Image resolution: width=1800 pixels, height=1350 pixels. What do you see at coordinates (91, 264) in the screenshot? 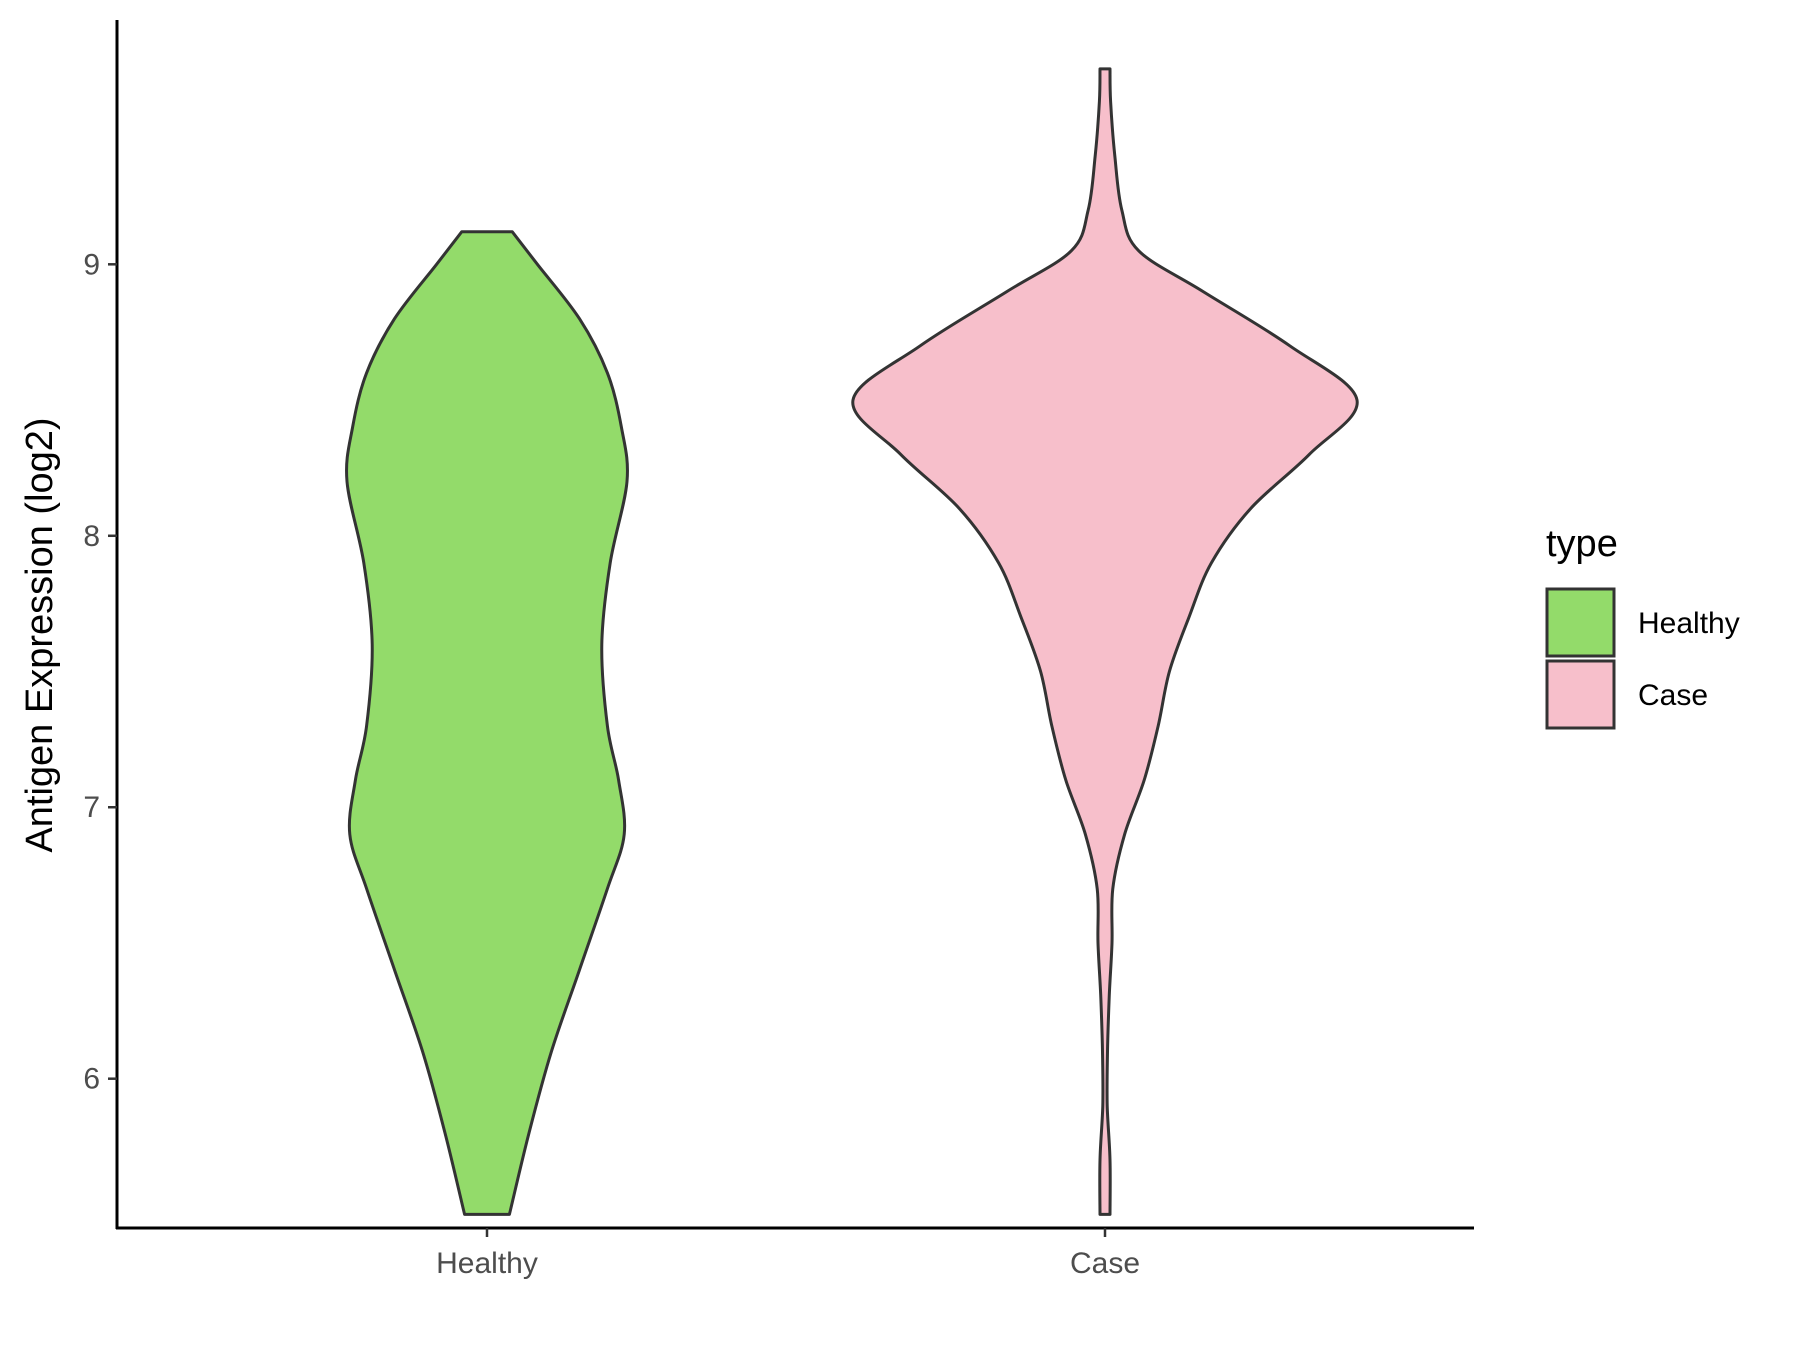
I see `y-tick-label: 9` at bounding box center [91, 264].